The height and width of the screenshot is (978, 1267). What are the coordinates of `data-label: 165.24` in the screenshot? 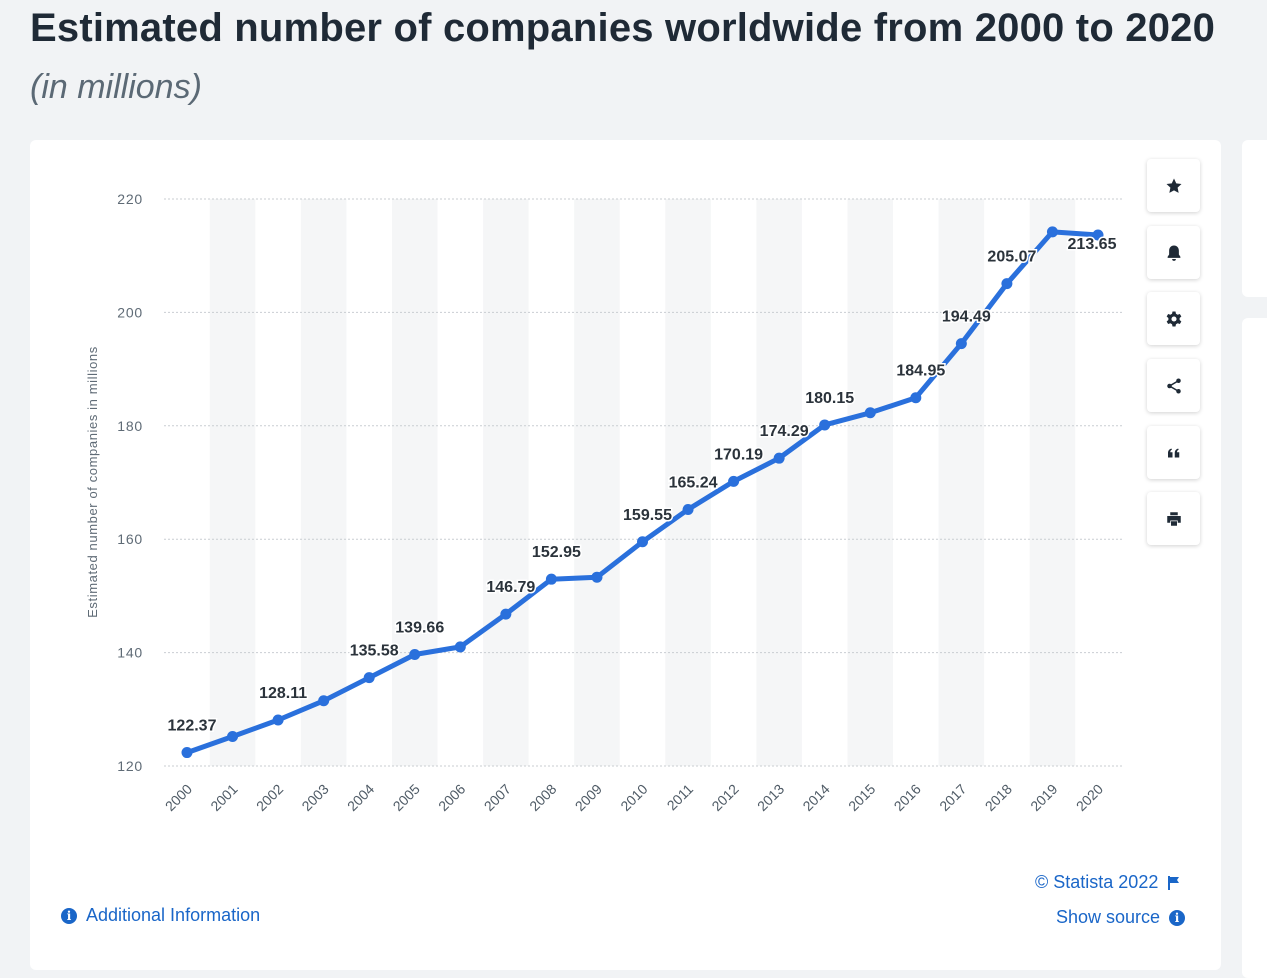 It's located at (693, 482).